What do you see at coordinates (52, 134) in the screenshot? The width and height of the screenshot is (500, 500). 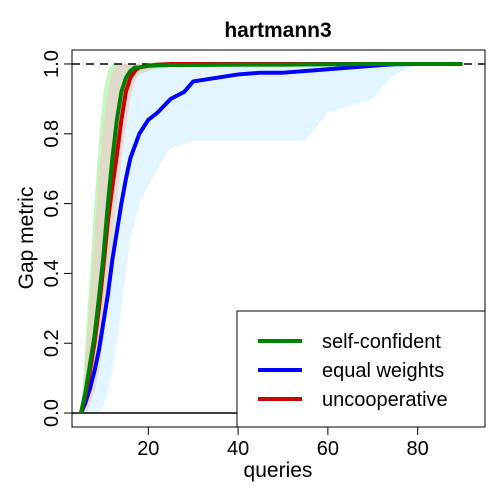 I see `y-tick-label: 0.8` at bounding box center [52, 134].